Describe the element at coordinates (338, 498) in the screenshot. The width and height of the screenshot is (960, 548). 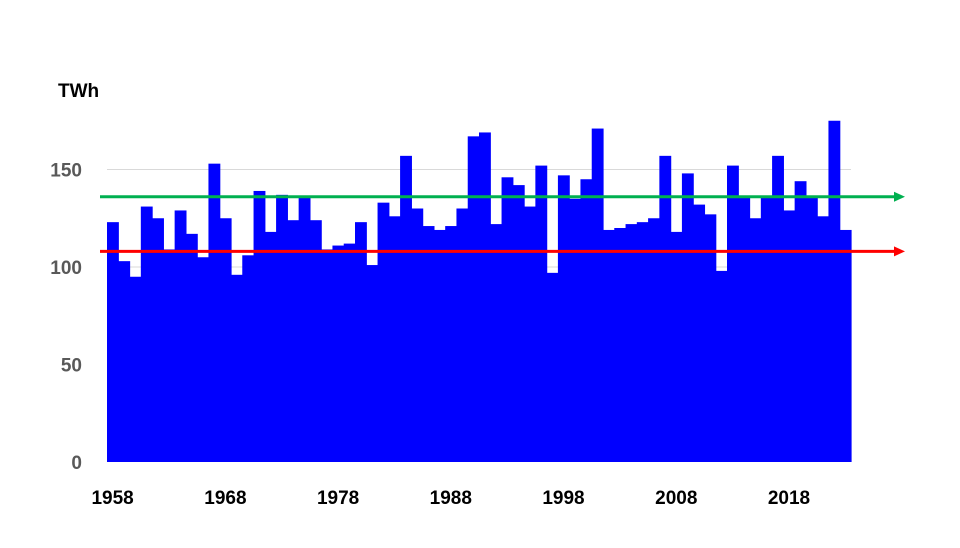
I see `x-tick-label: 1978` at that location.